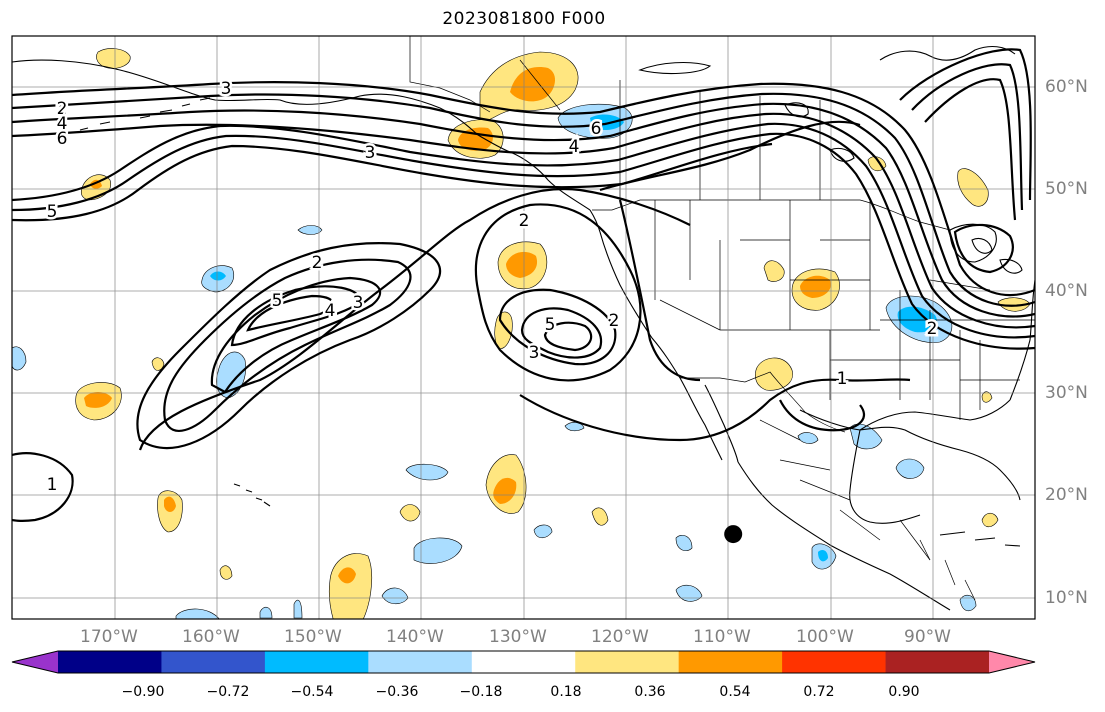 The image size is (1105, 712). I want to click on hudson-bay-coastline, so click(947, 53).